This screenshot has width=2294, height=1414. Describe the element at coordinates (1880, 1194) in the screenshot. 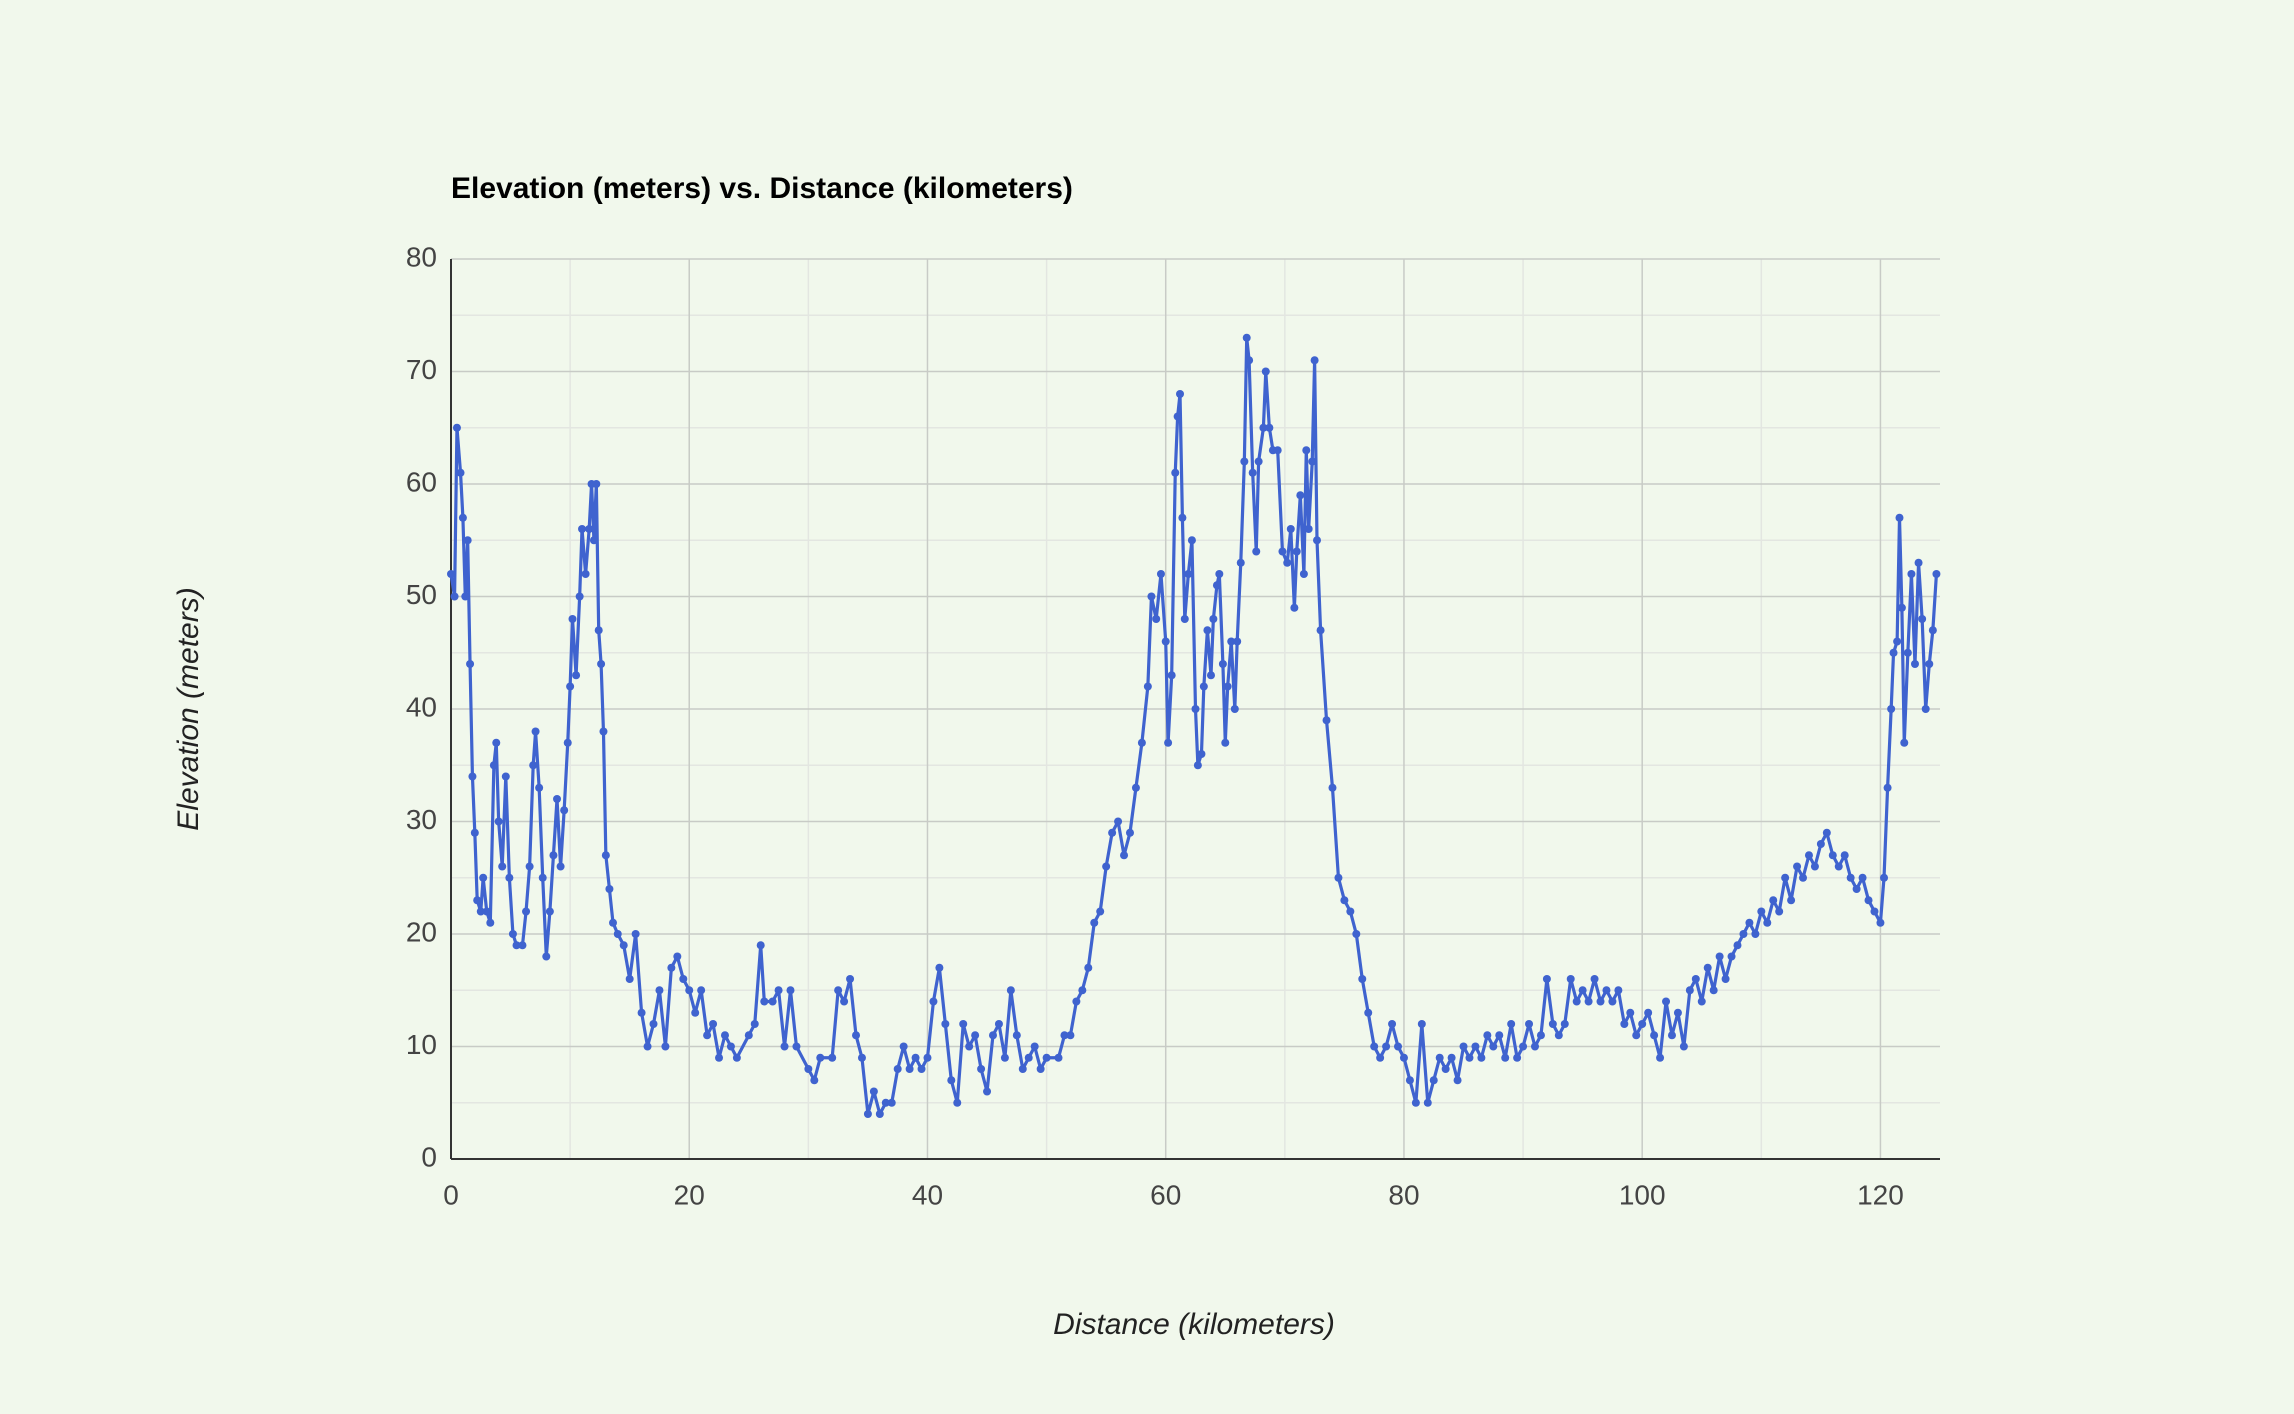

I see `x-tick-label: 120` at that location.